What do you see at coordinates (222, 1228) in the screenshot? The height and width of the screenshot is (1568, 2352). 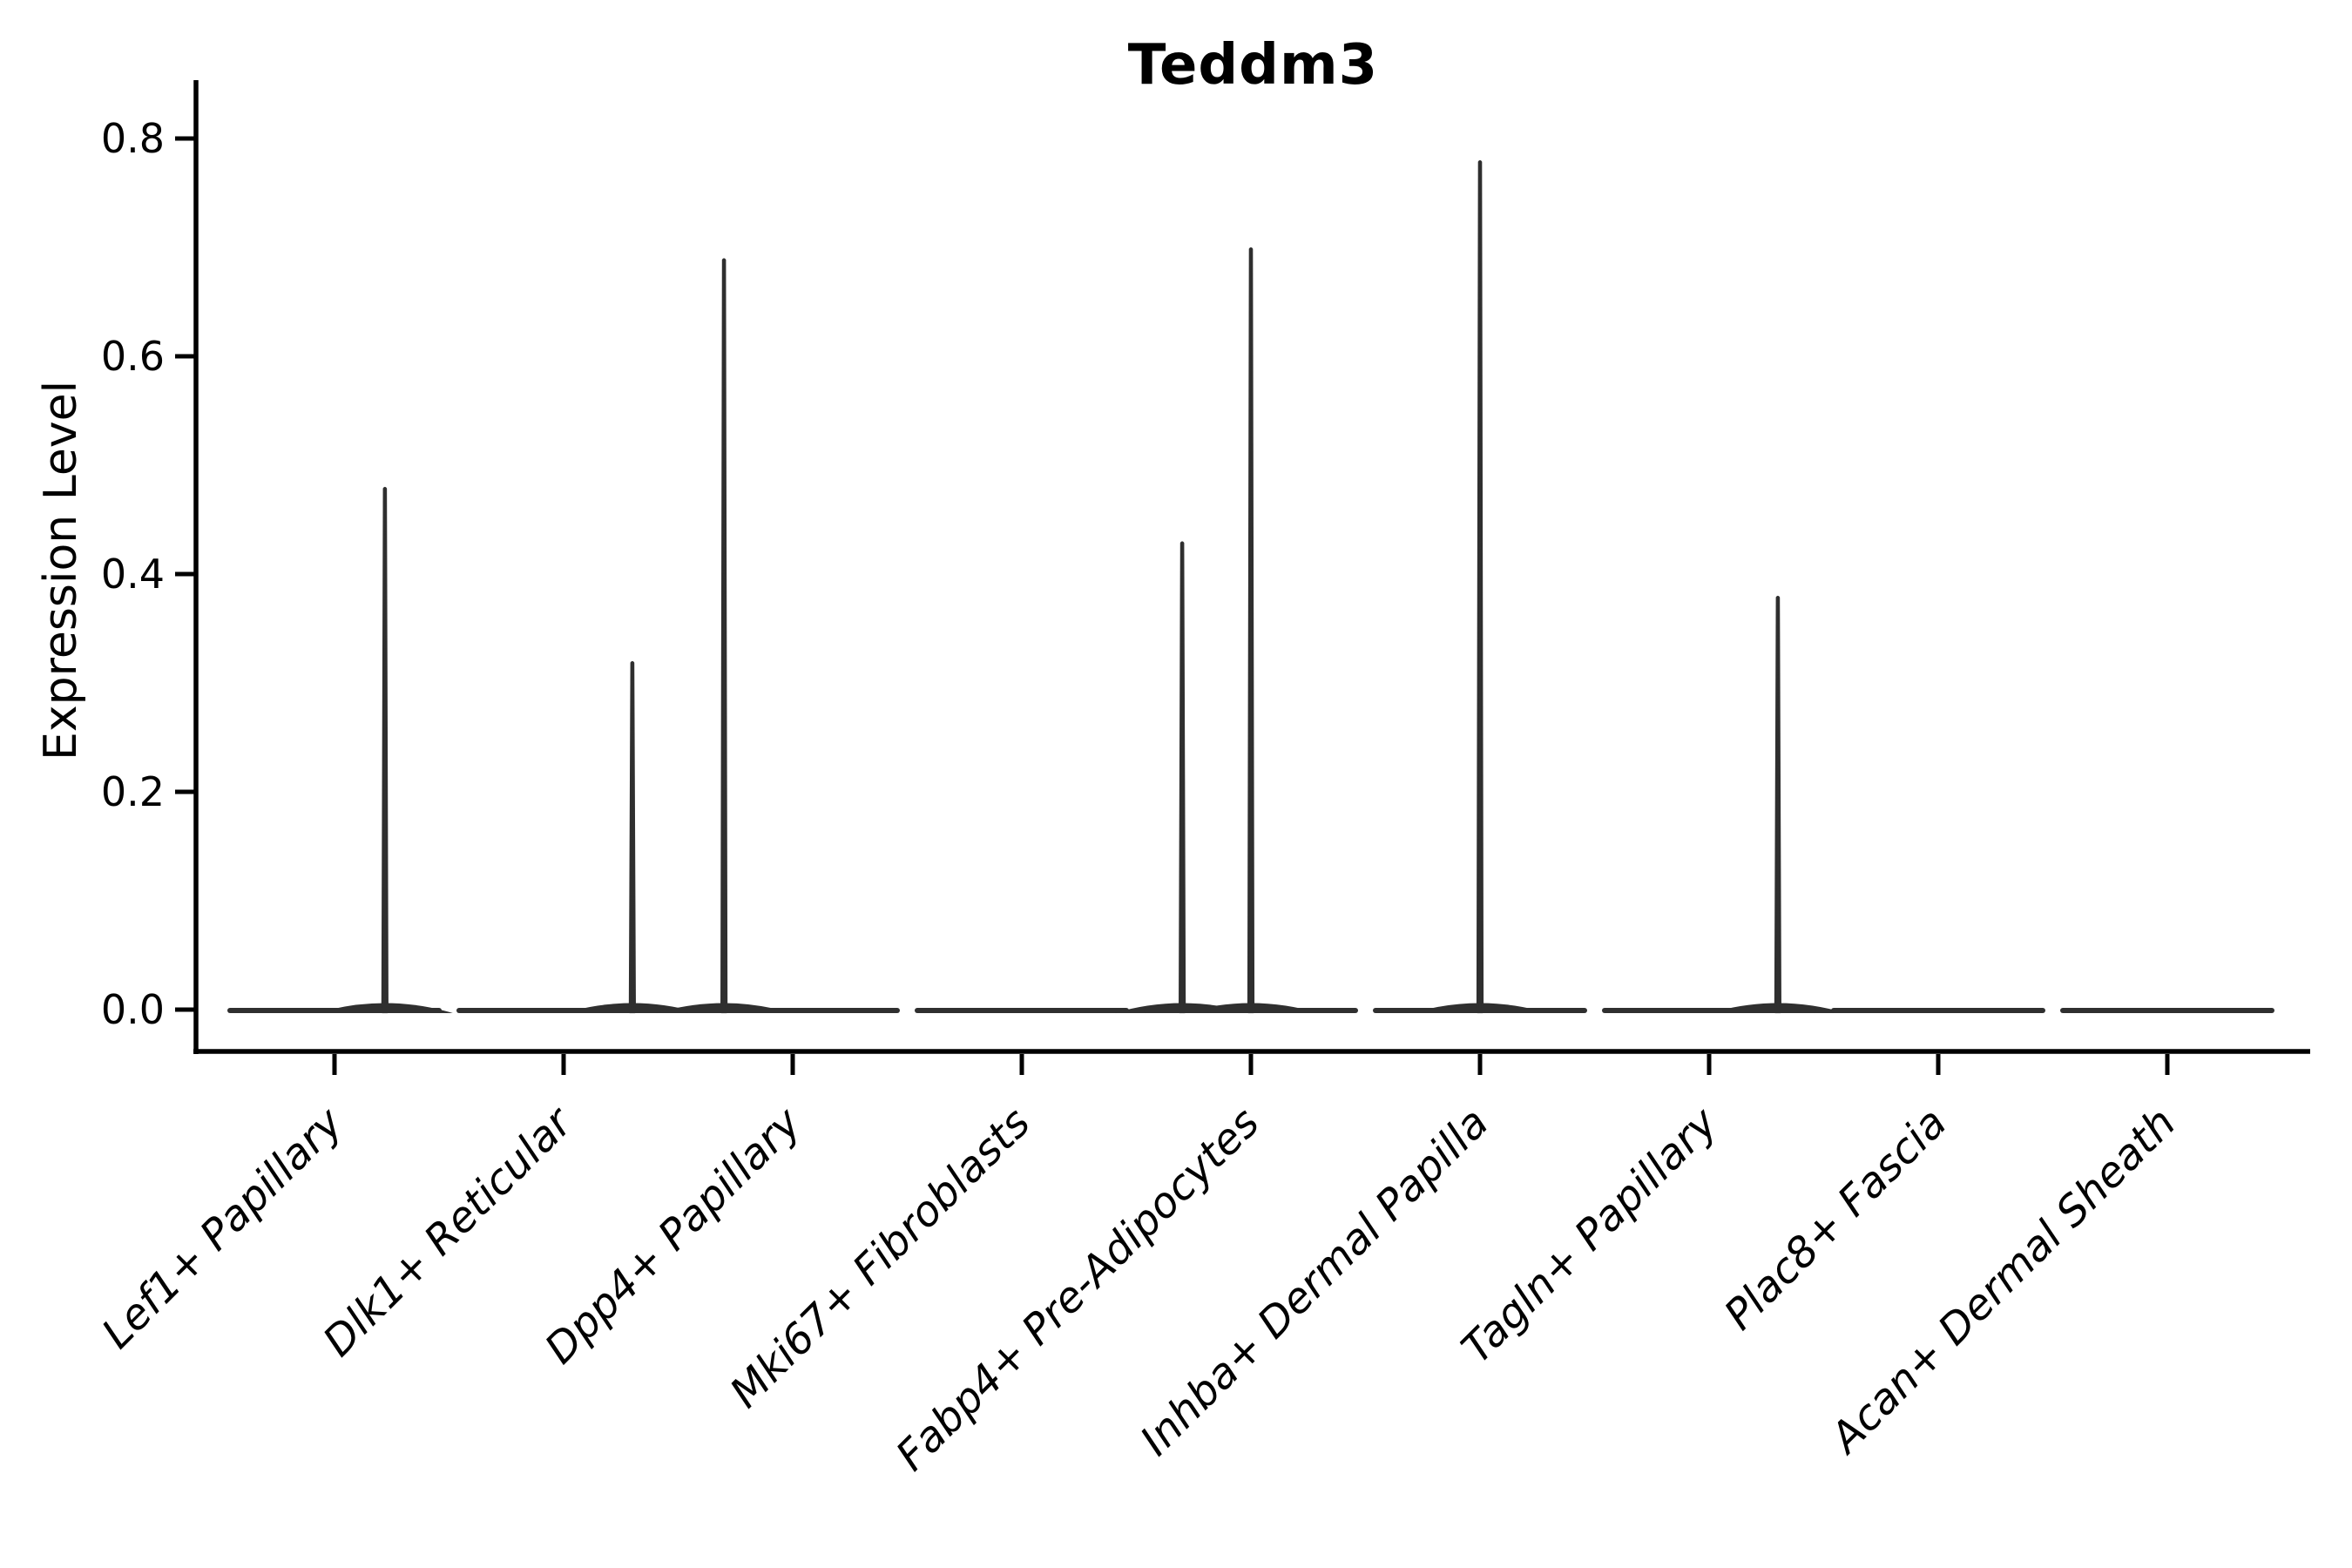 I see `x-tick-label: Lef1+ Papillary` at bounding box center [222, 1228].